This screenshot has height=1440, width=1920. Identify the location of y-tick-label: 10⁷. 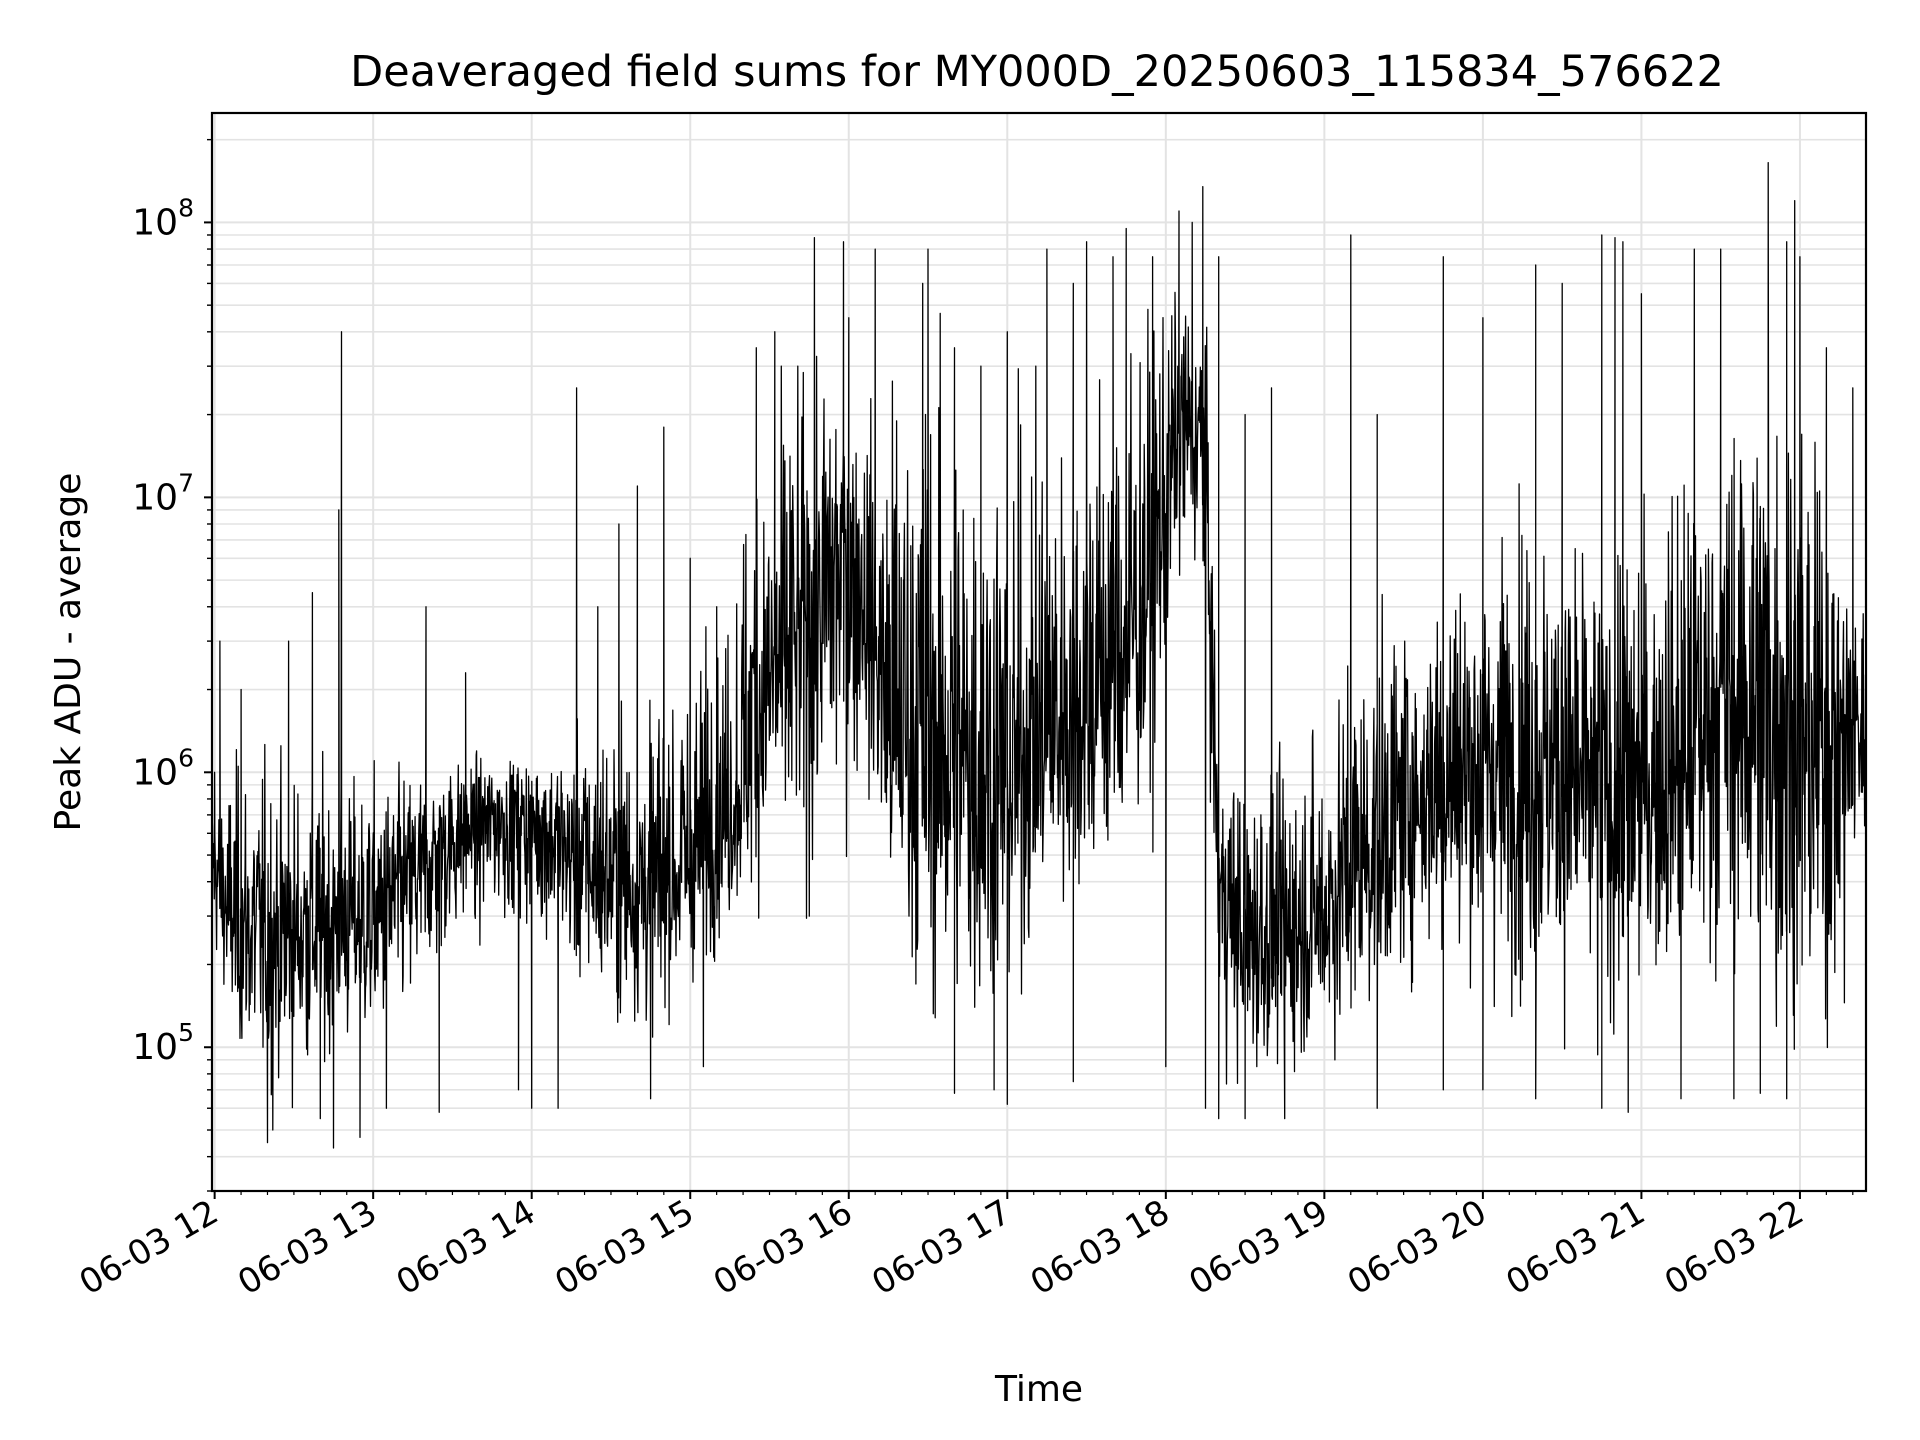
(163, 493).